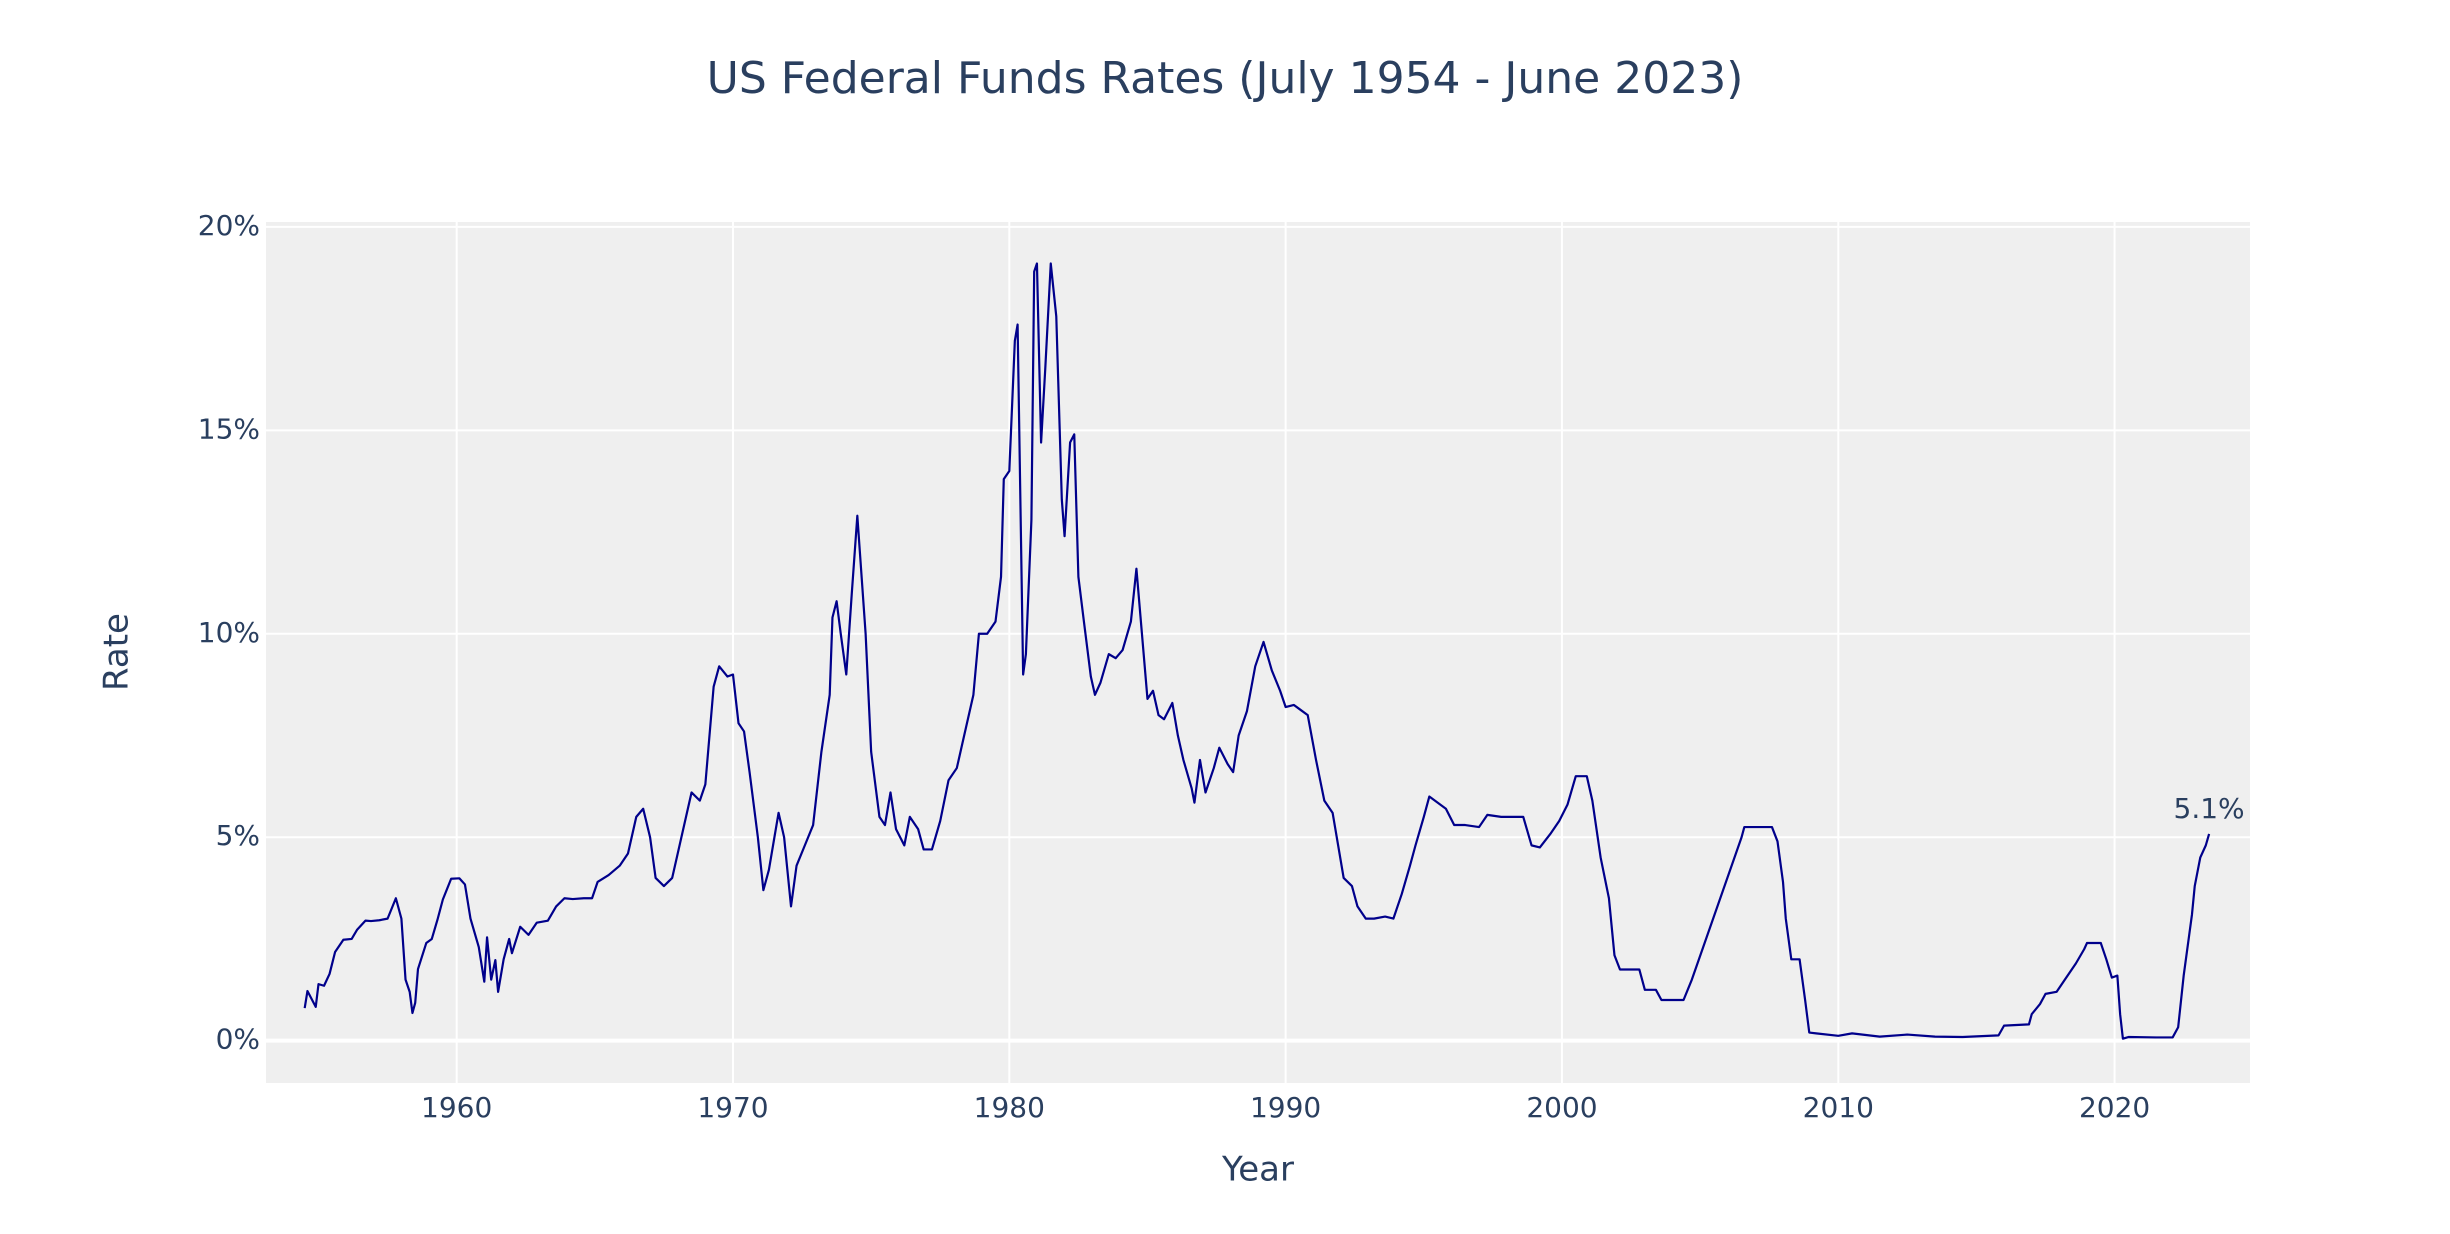  Describe the element at coordinates (238, 835) in the screenshot. I see `y-tick-label: 5%` at that location.